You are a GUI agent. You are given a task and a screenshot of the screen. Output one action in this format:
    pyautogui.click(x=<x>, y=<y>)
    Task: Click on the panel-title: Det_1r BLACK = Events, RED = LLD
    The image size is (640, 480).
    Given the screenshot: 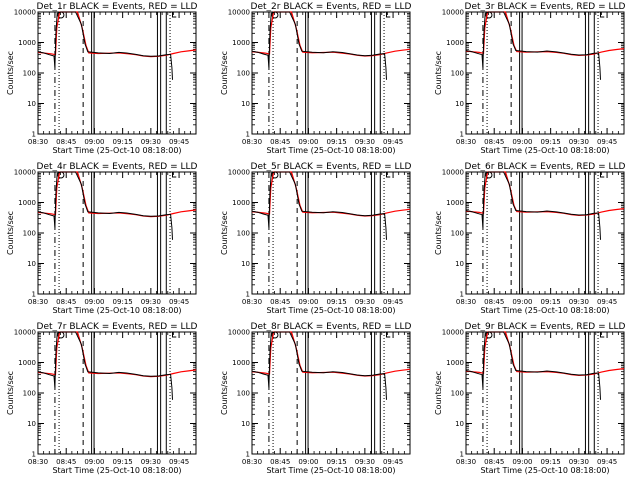 What is the action you would take?
    pyautogui.click(x=117, y=7)
    